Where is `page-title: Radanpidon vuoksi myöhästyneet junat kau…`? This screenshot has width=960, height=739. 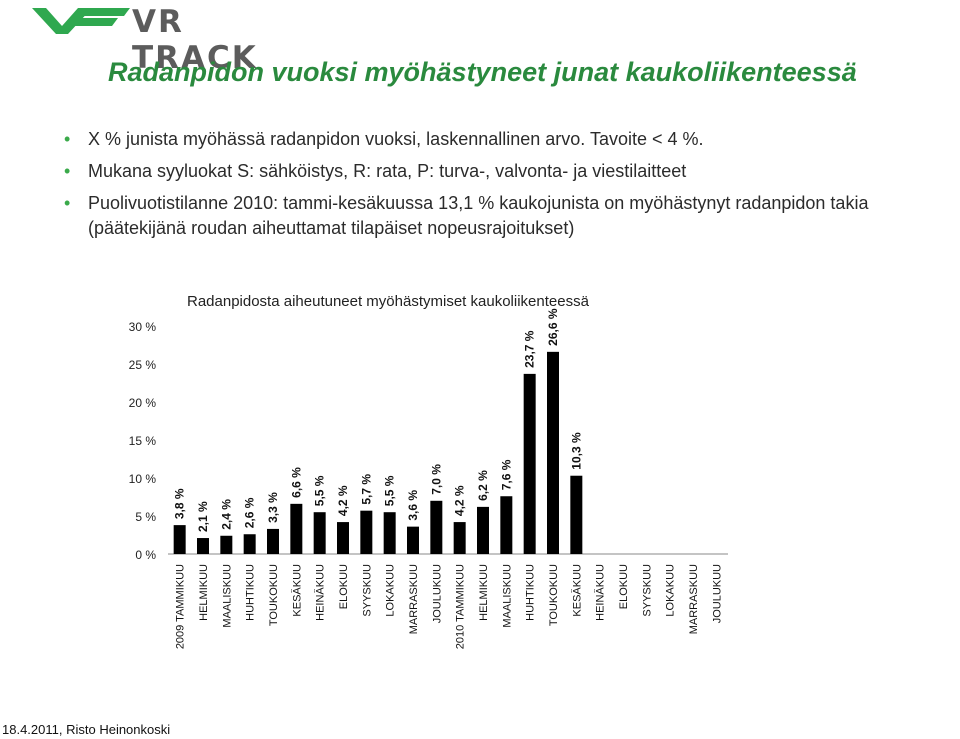 page-title: Radanpidon vuoksi myöhästyneet junat kau… is located at coordinates (482, 72).